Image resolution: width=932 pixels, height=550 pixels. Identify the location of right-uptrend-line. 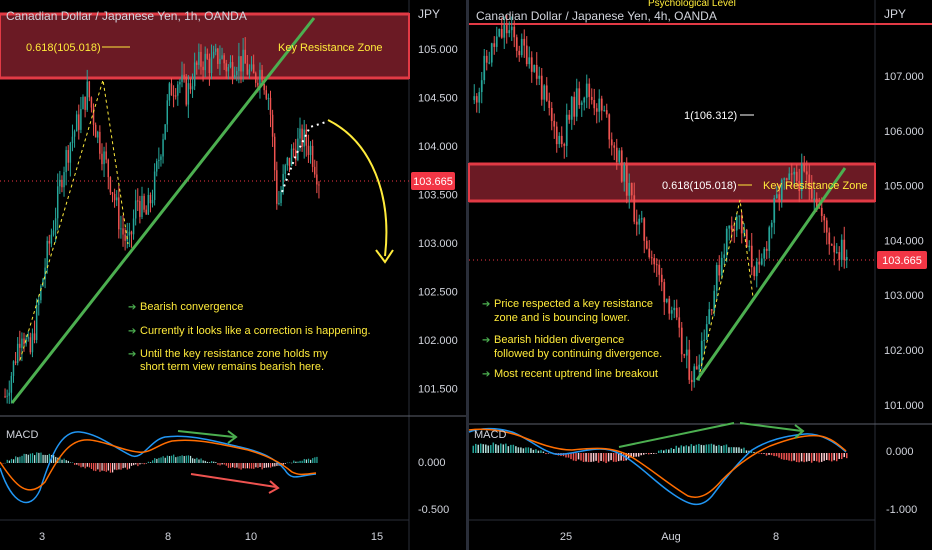
(771, 274).